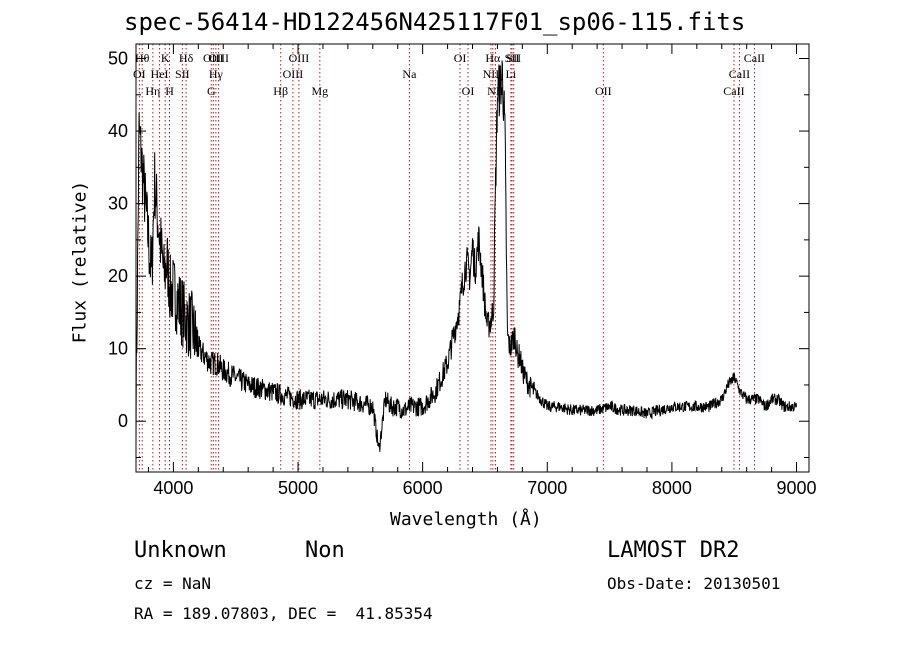 This screenshot has width=900, height=649. What do you see at coordinates (173, 583) in the screenshot?
I see `redshift-readout: cz = NaN` at bounding box center [173, 583].